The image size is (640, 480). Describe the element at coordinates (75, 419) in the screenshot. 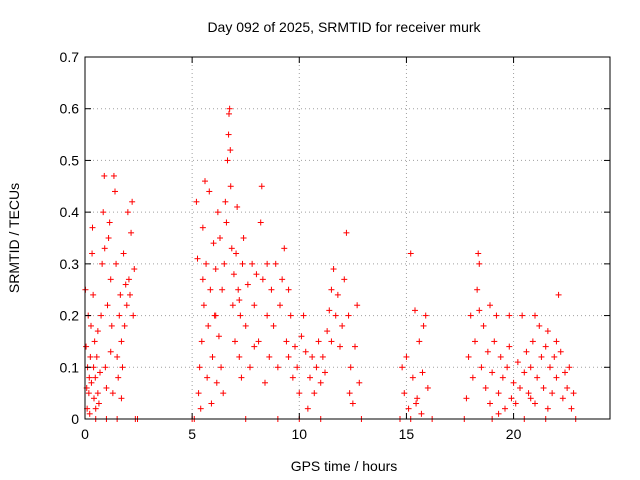

I see `y-tick-label: 0` at that location.